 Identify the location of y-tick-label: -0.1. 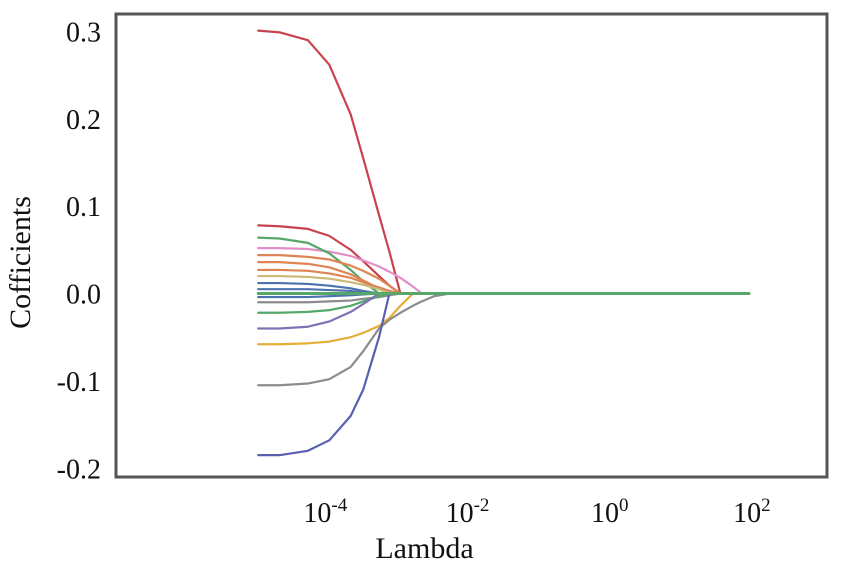
(79, 382).